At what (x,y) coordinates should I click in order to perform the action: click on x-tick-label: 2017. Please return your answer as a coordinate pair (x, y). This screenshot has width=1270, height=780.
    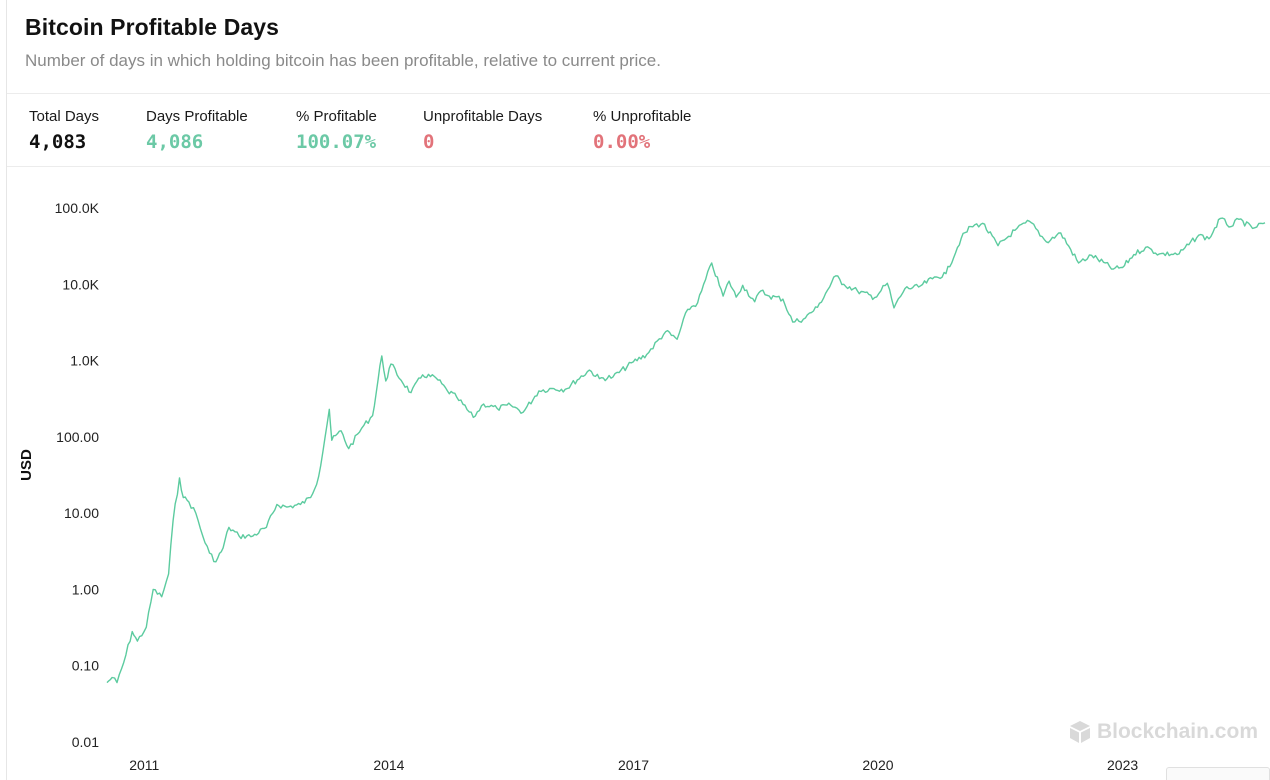
    Looking at the image, I should click on (633, 765).